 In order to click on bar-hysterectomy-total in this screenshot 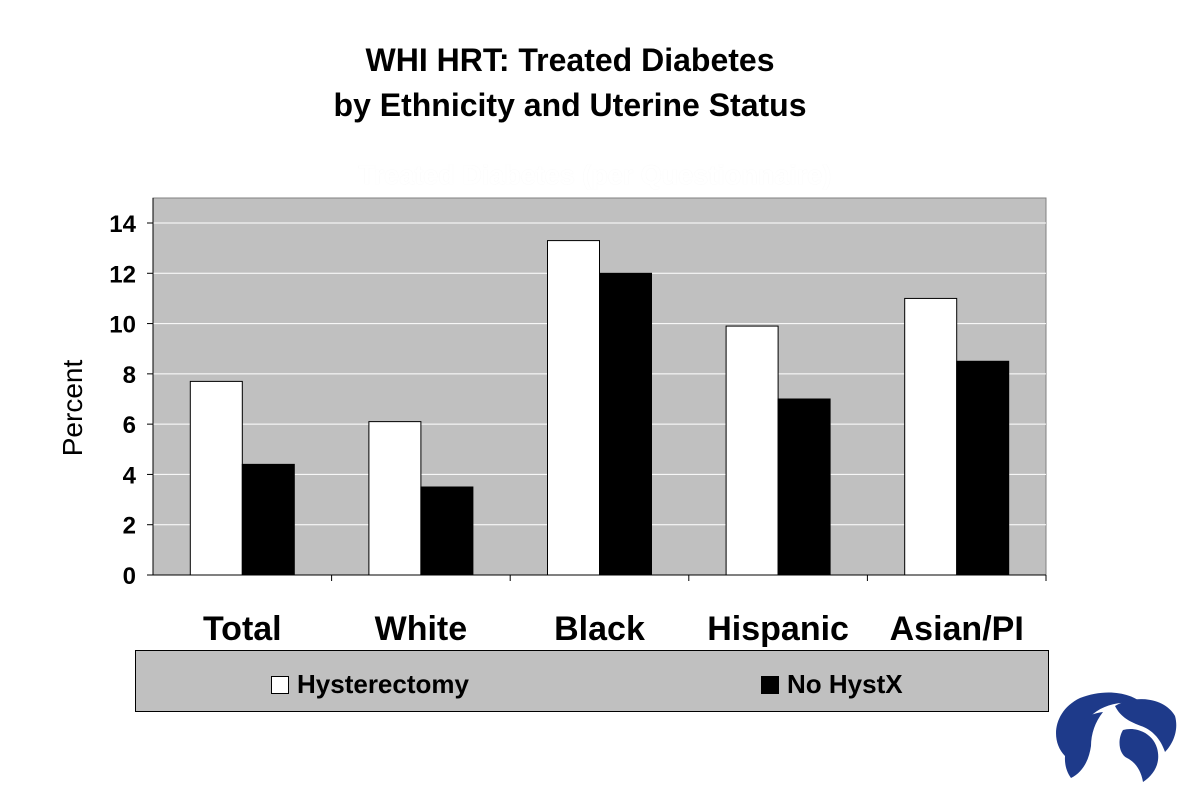, I will do `click(216, 478)`.